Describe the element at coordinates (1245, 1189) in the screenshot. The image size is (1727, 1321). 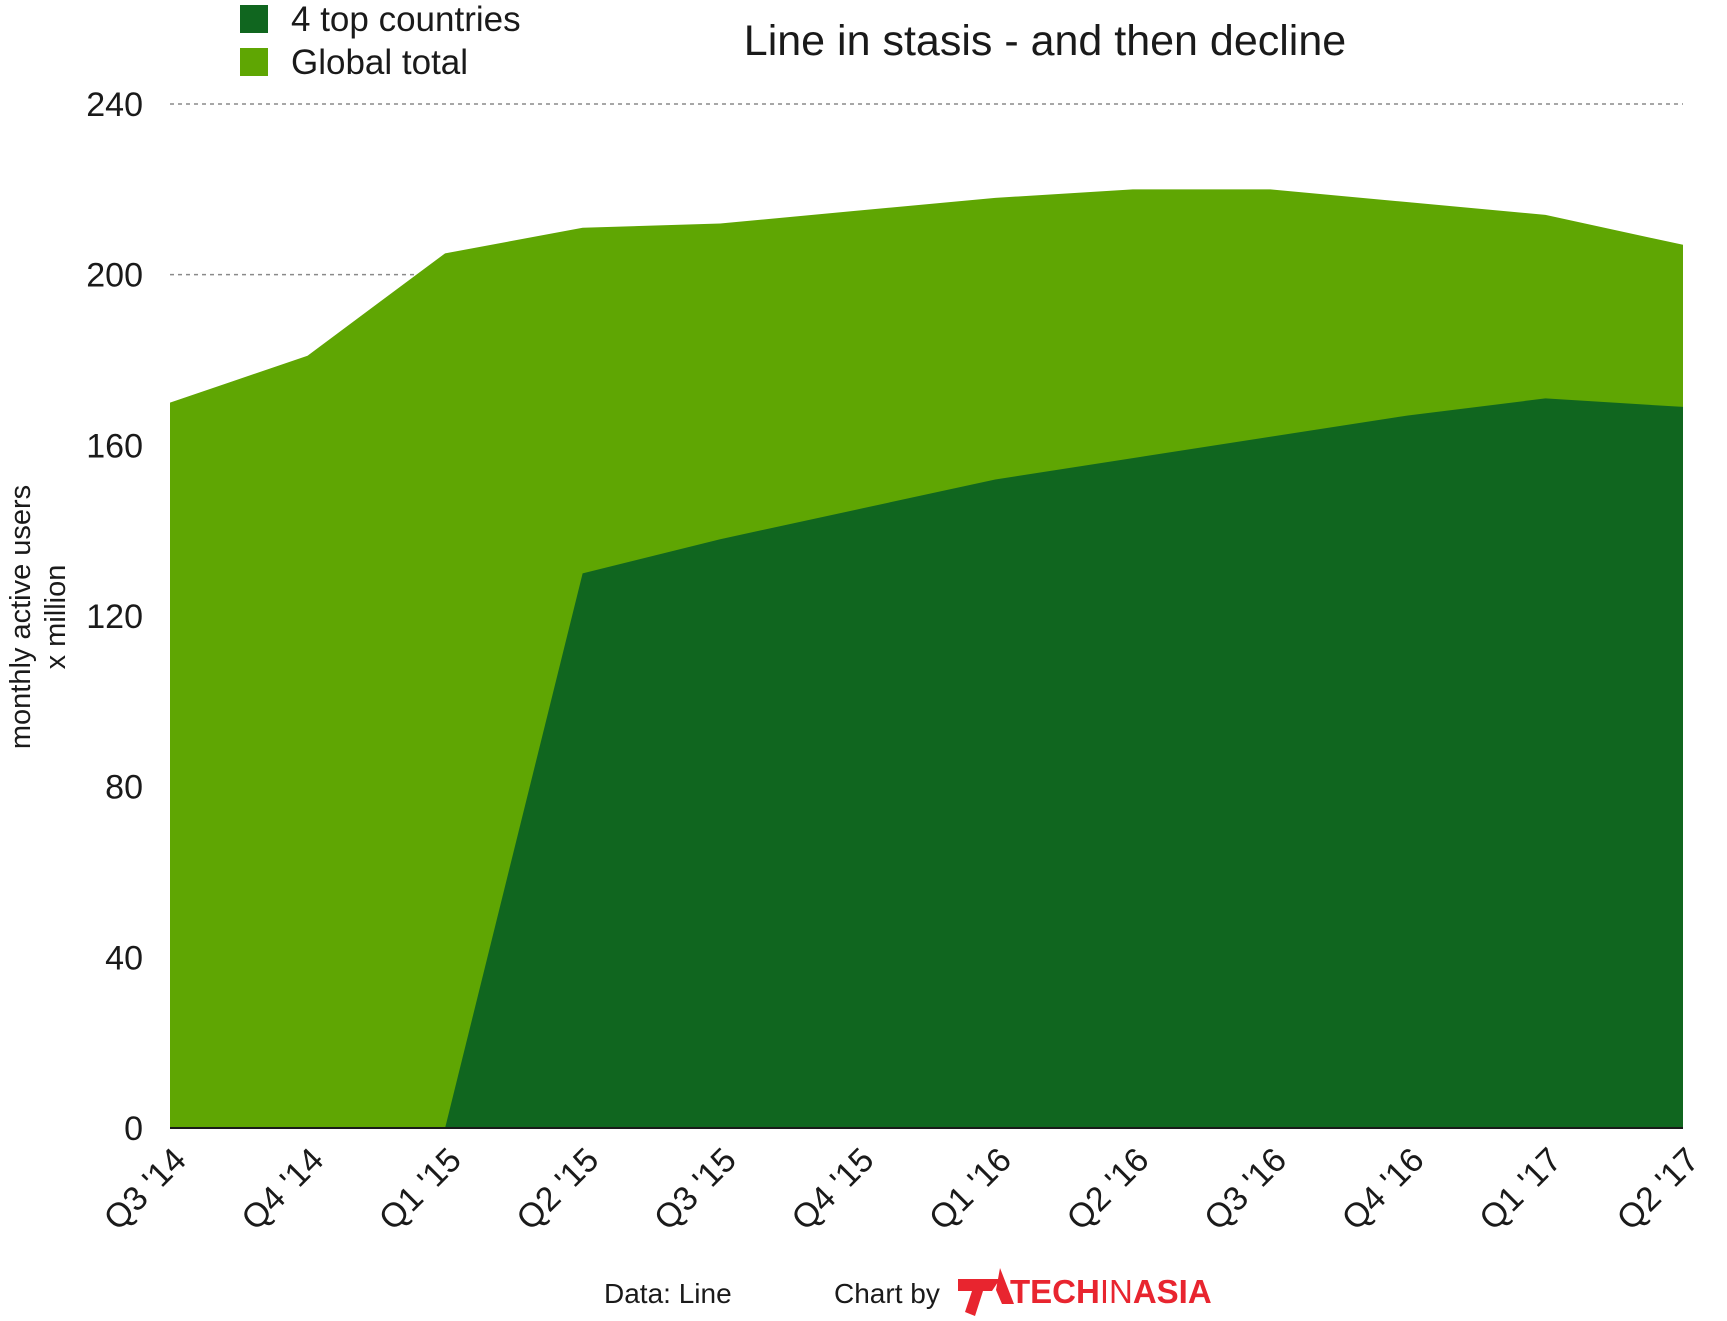
I see `x-tick-label: Q3 '16` at that location.